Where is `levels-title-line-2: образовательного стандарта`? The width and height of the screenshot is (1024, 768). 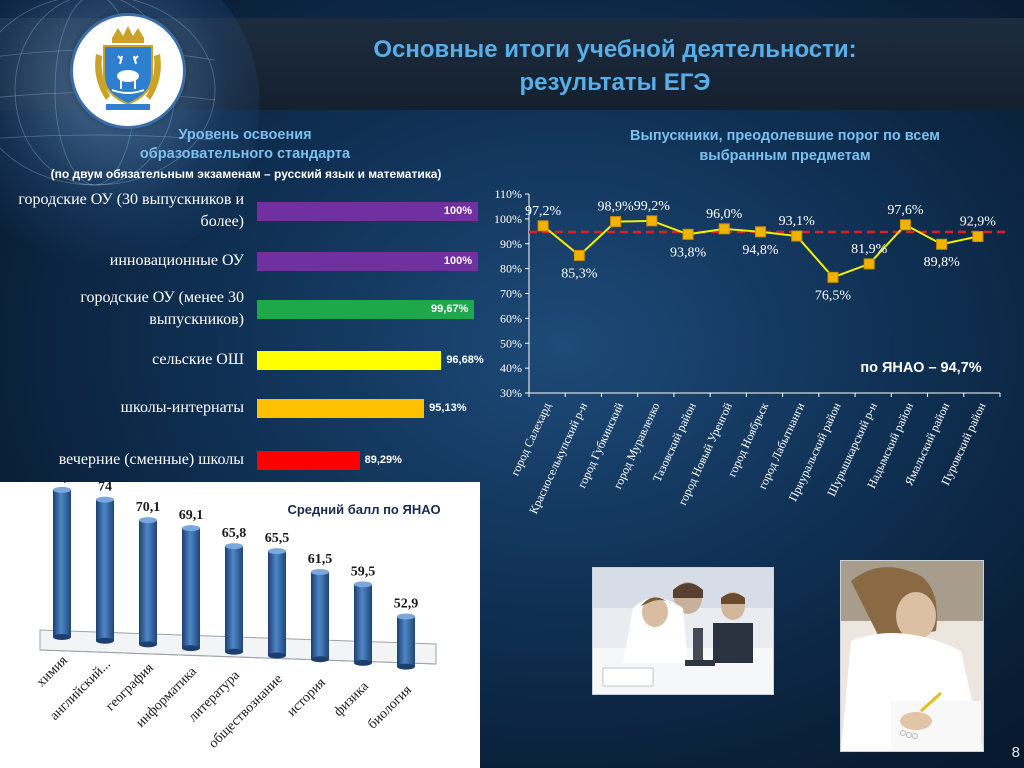
levels-title-line-2: образовательного стандарта is located at coordinates (245, 154).